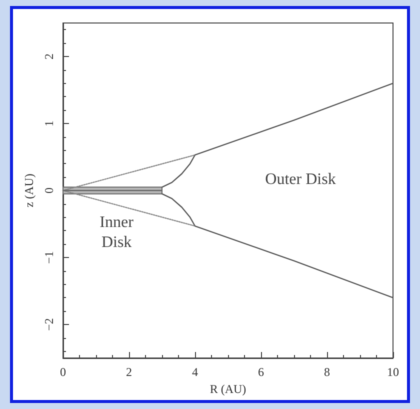  Describe the element at coordinates (129, 372) in the screenshot. I see `x-tick-label: 2` at that location.